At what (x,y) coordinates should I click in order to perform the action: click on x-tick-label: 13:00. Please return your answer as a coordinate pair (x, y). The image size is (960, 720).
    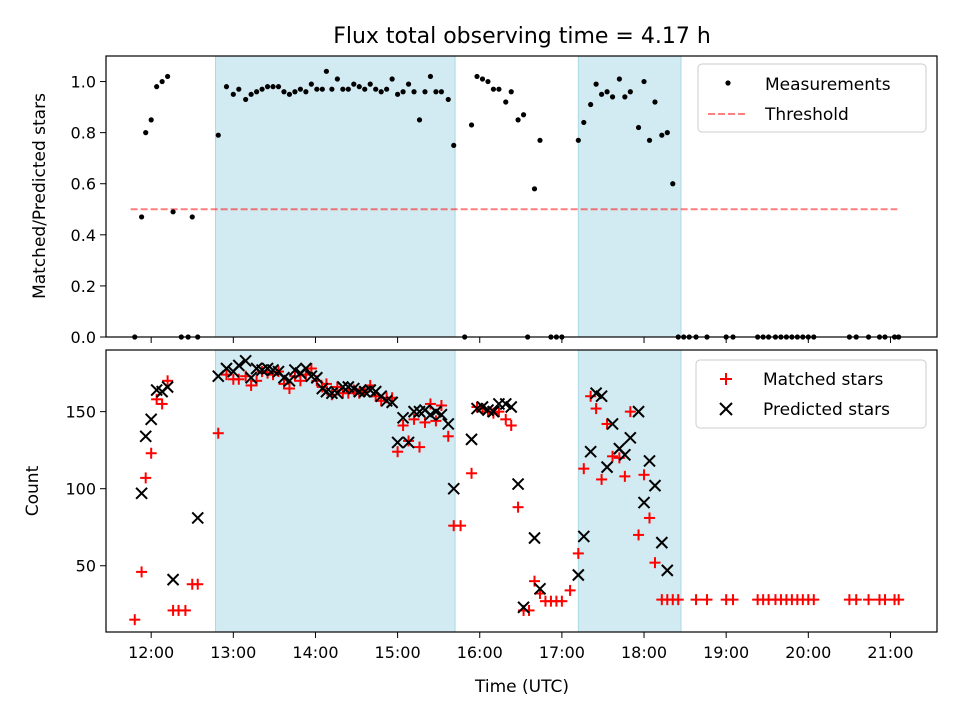
    Looking at the image, I should click on (233, 652).